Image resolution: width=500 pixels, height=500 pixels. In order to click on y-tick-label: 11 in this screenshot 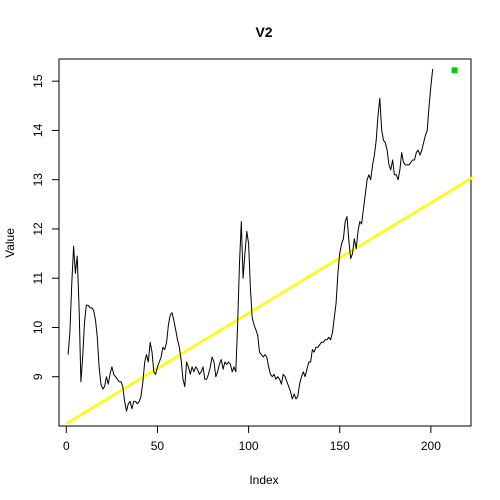, I will do `click(38, 278)`.